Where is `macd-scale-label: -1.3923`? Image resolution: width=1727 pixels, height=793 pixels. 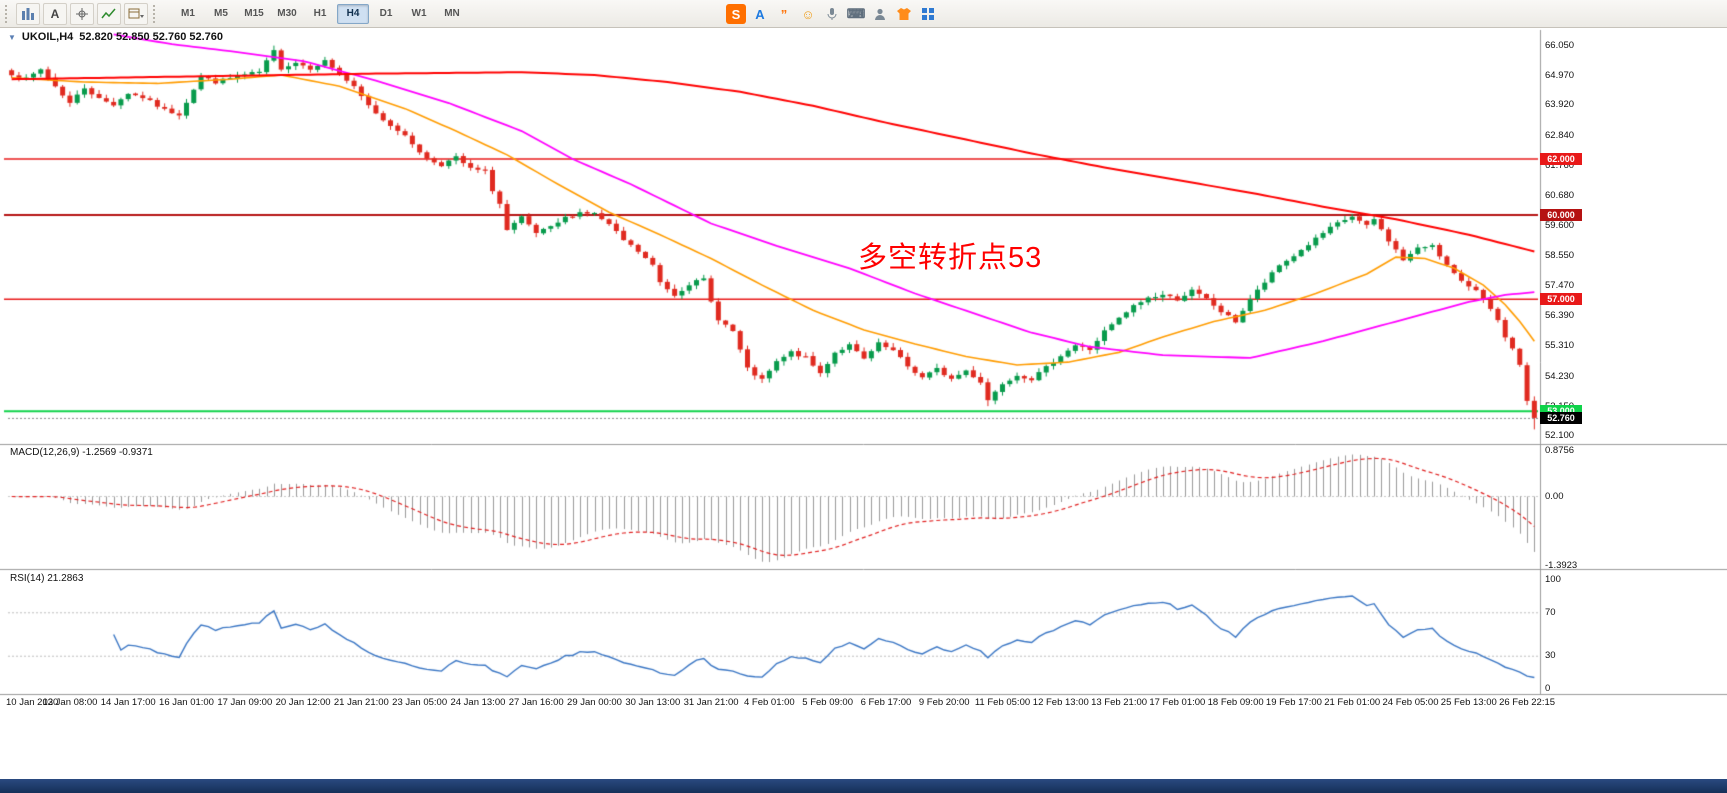 macd-scale-label: -1.3923 is located at coordinates (1561, 565).